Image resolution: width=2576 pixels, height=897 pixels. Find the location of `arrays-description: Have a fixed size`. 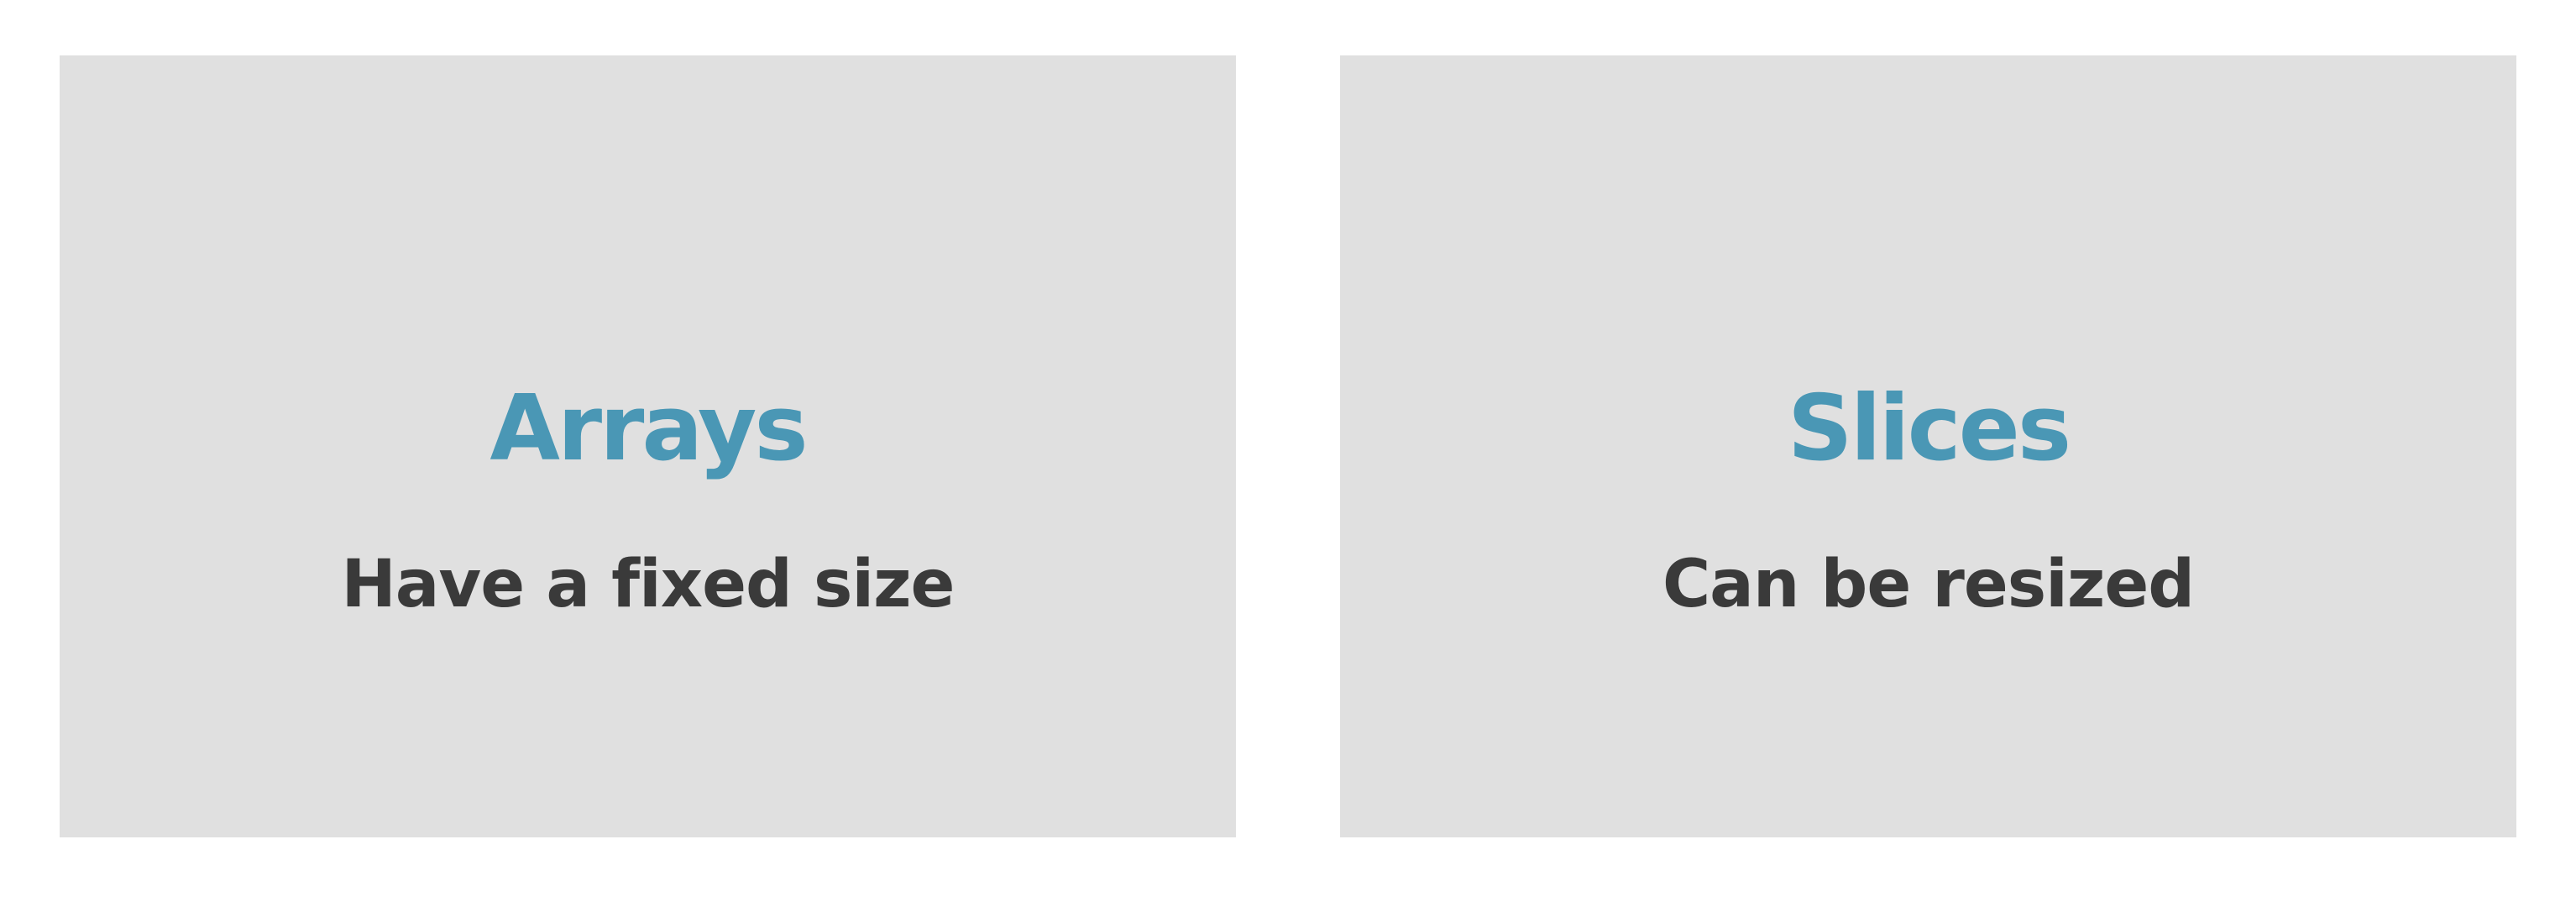

arrays-description: Have a fixed size is located at coordinates (648, 584).